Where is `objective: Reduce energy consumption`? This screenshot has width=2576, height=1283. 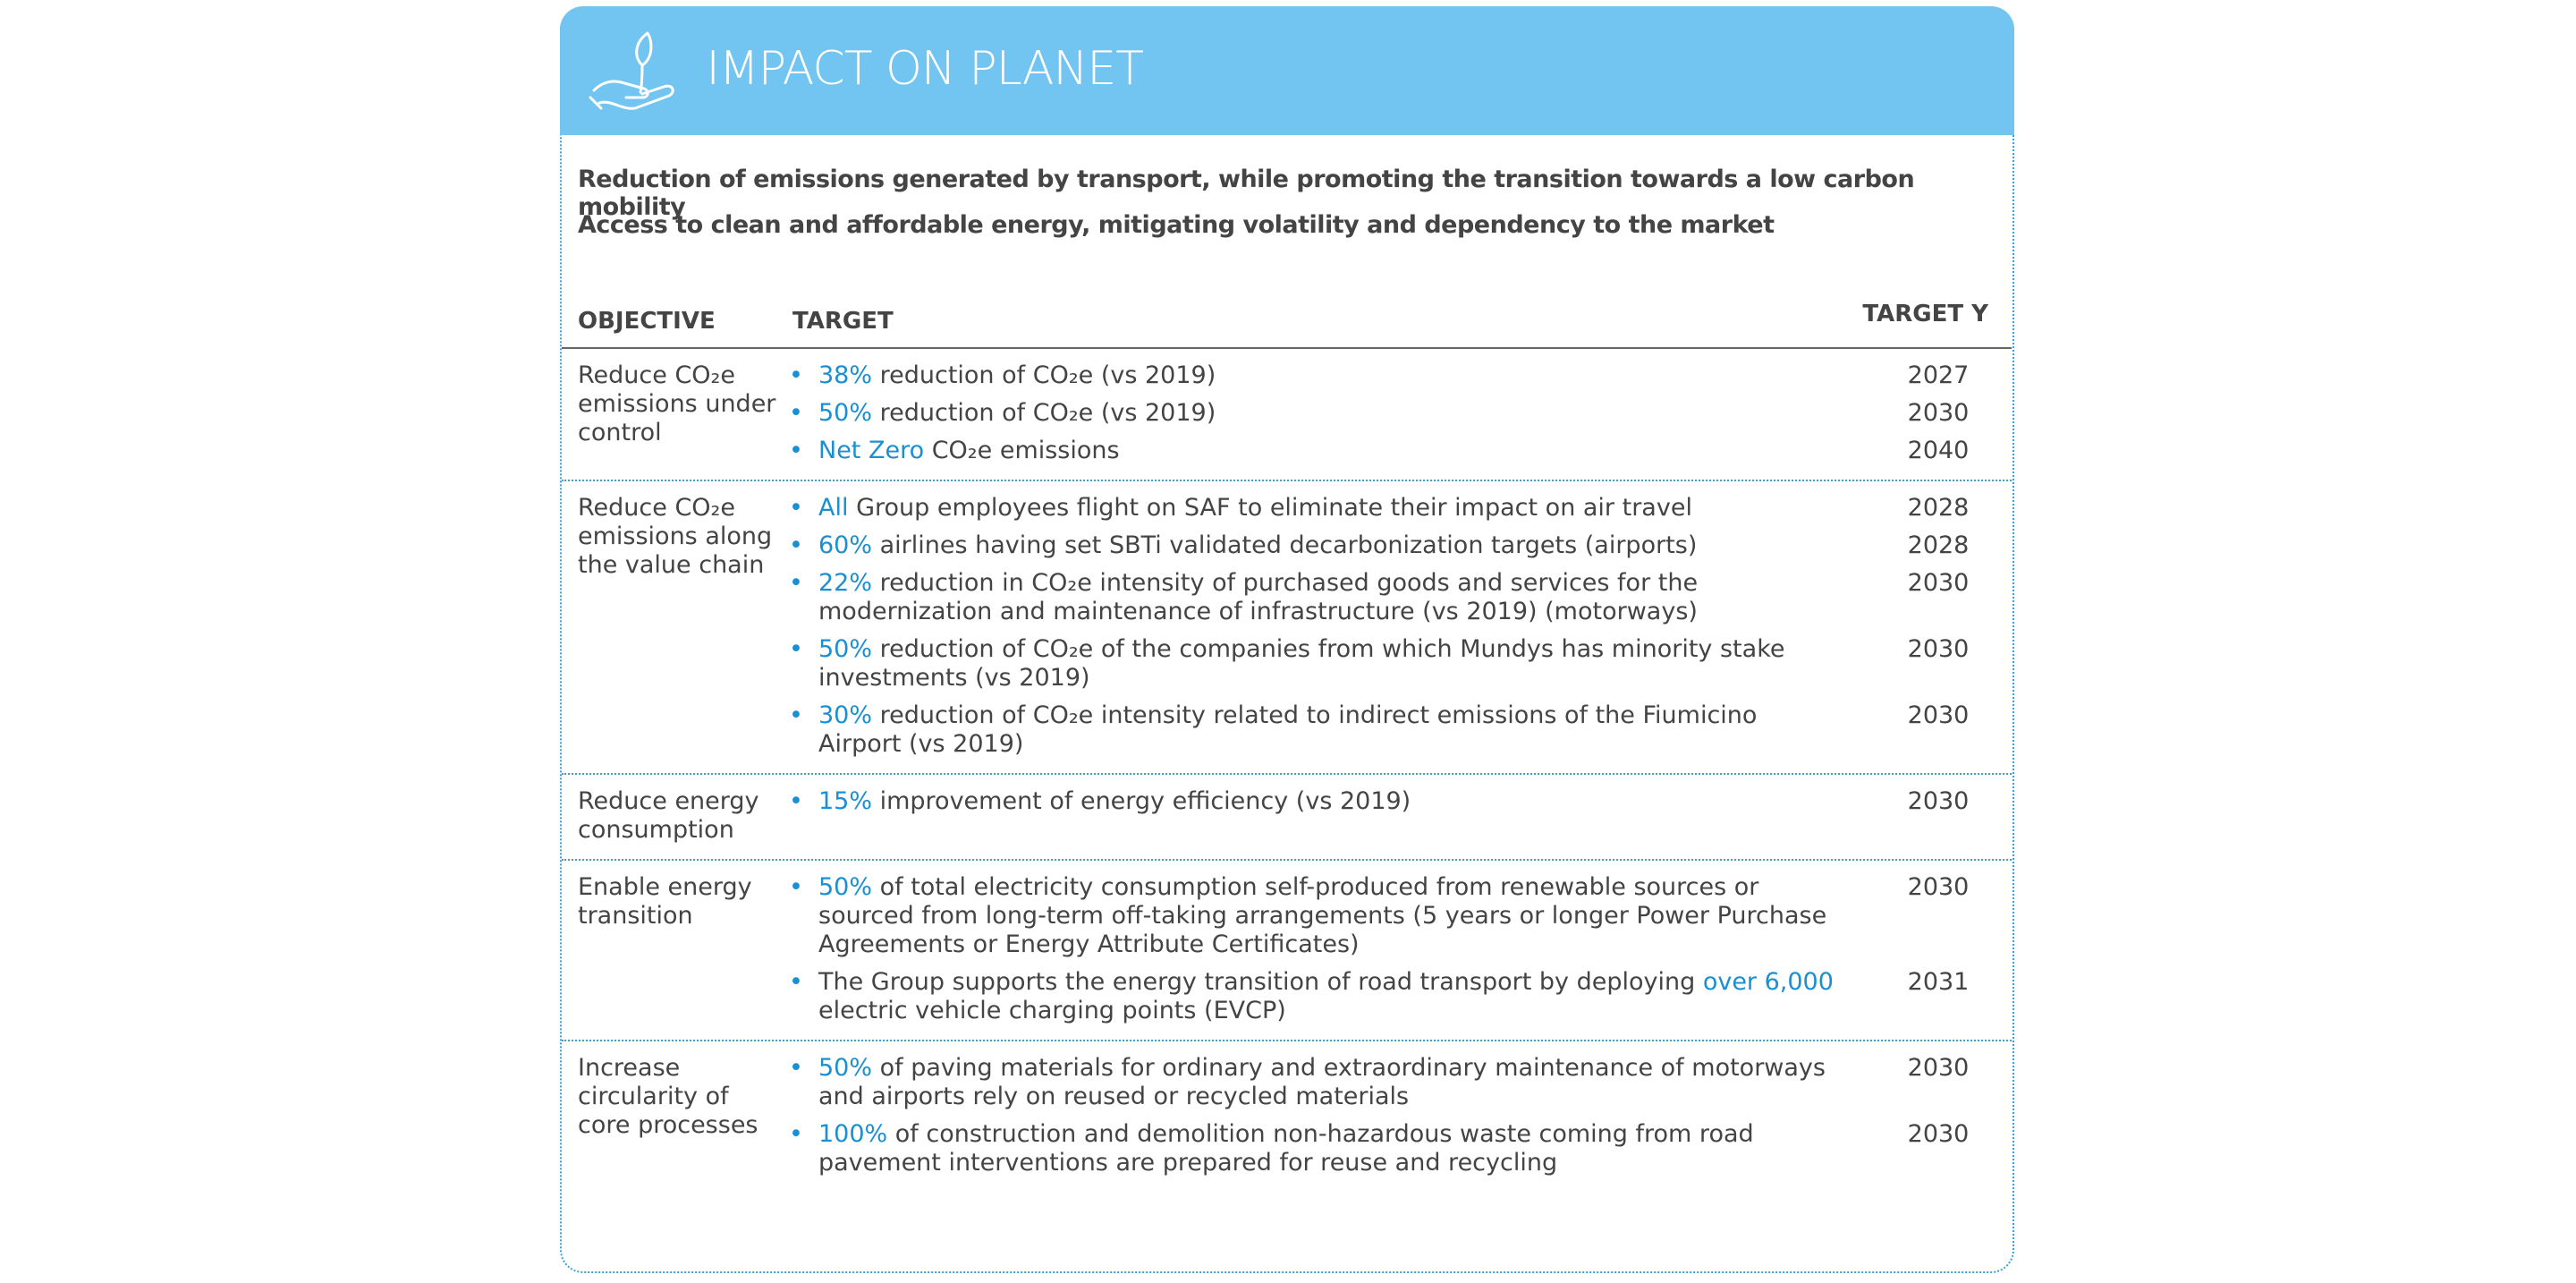
objective: Reduce energy consumption is located at coordinates (668, 815).